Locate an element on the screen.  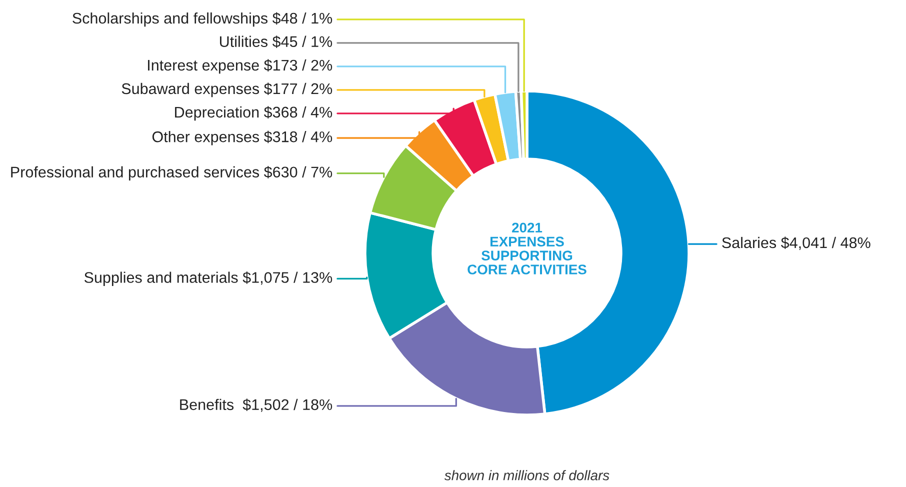
slice-label: Interest expense $173 / 2% is located at coordinates (240, 66).